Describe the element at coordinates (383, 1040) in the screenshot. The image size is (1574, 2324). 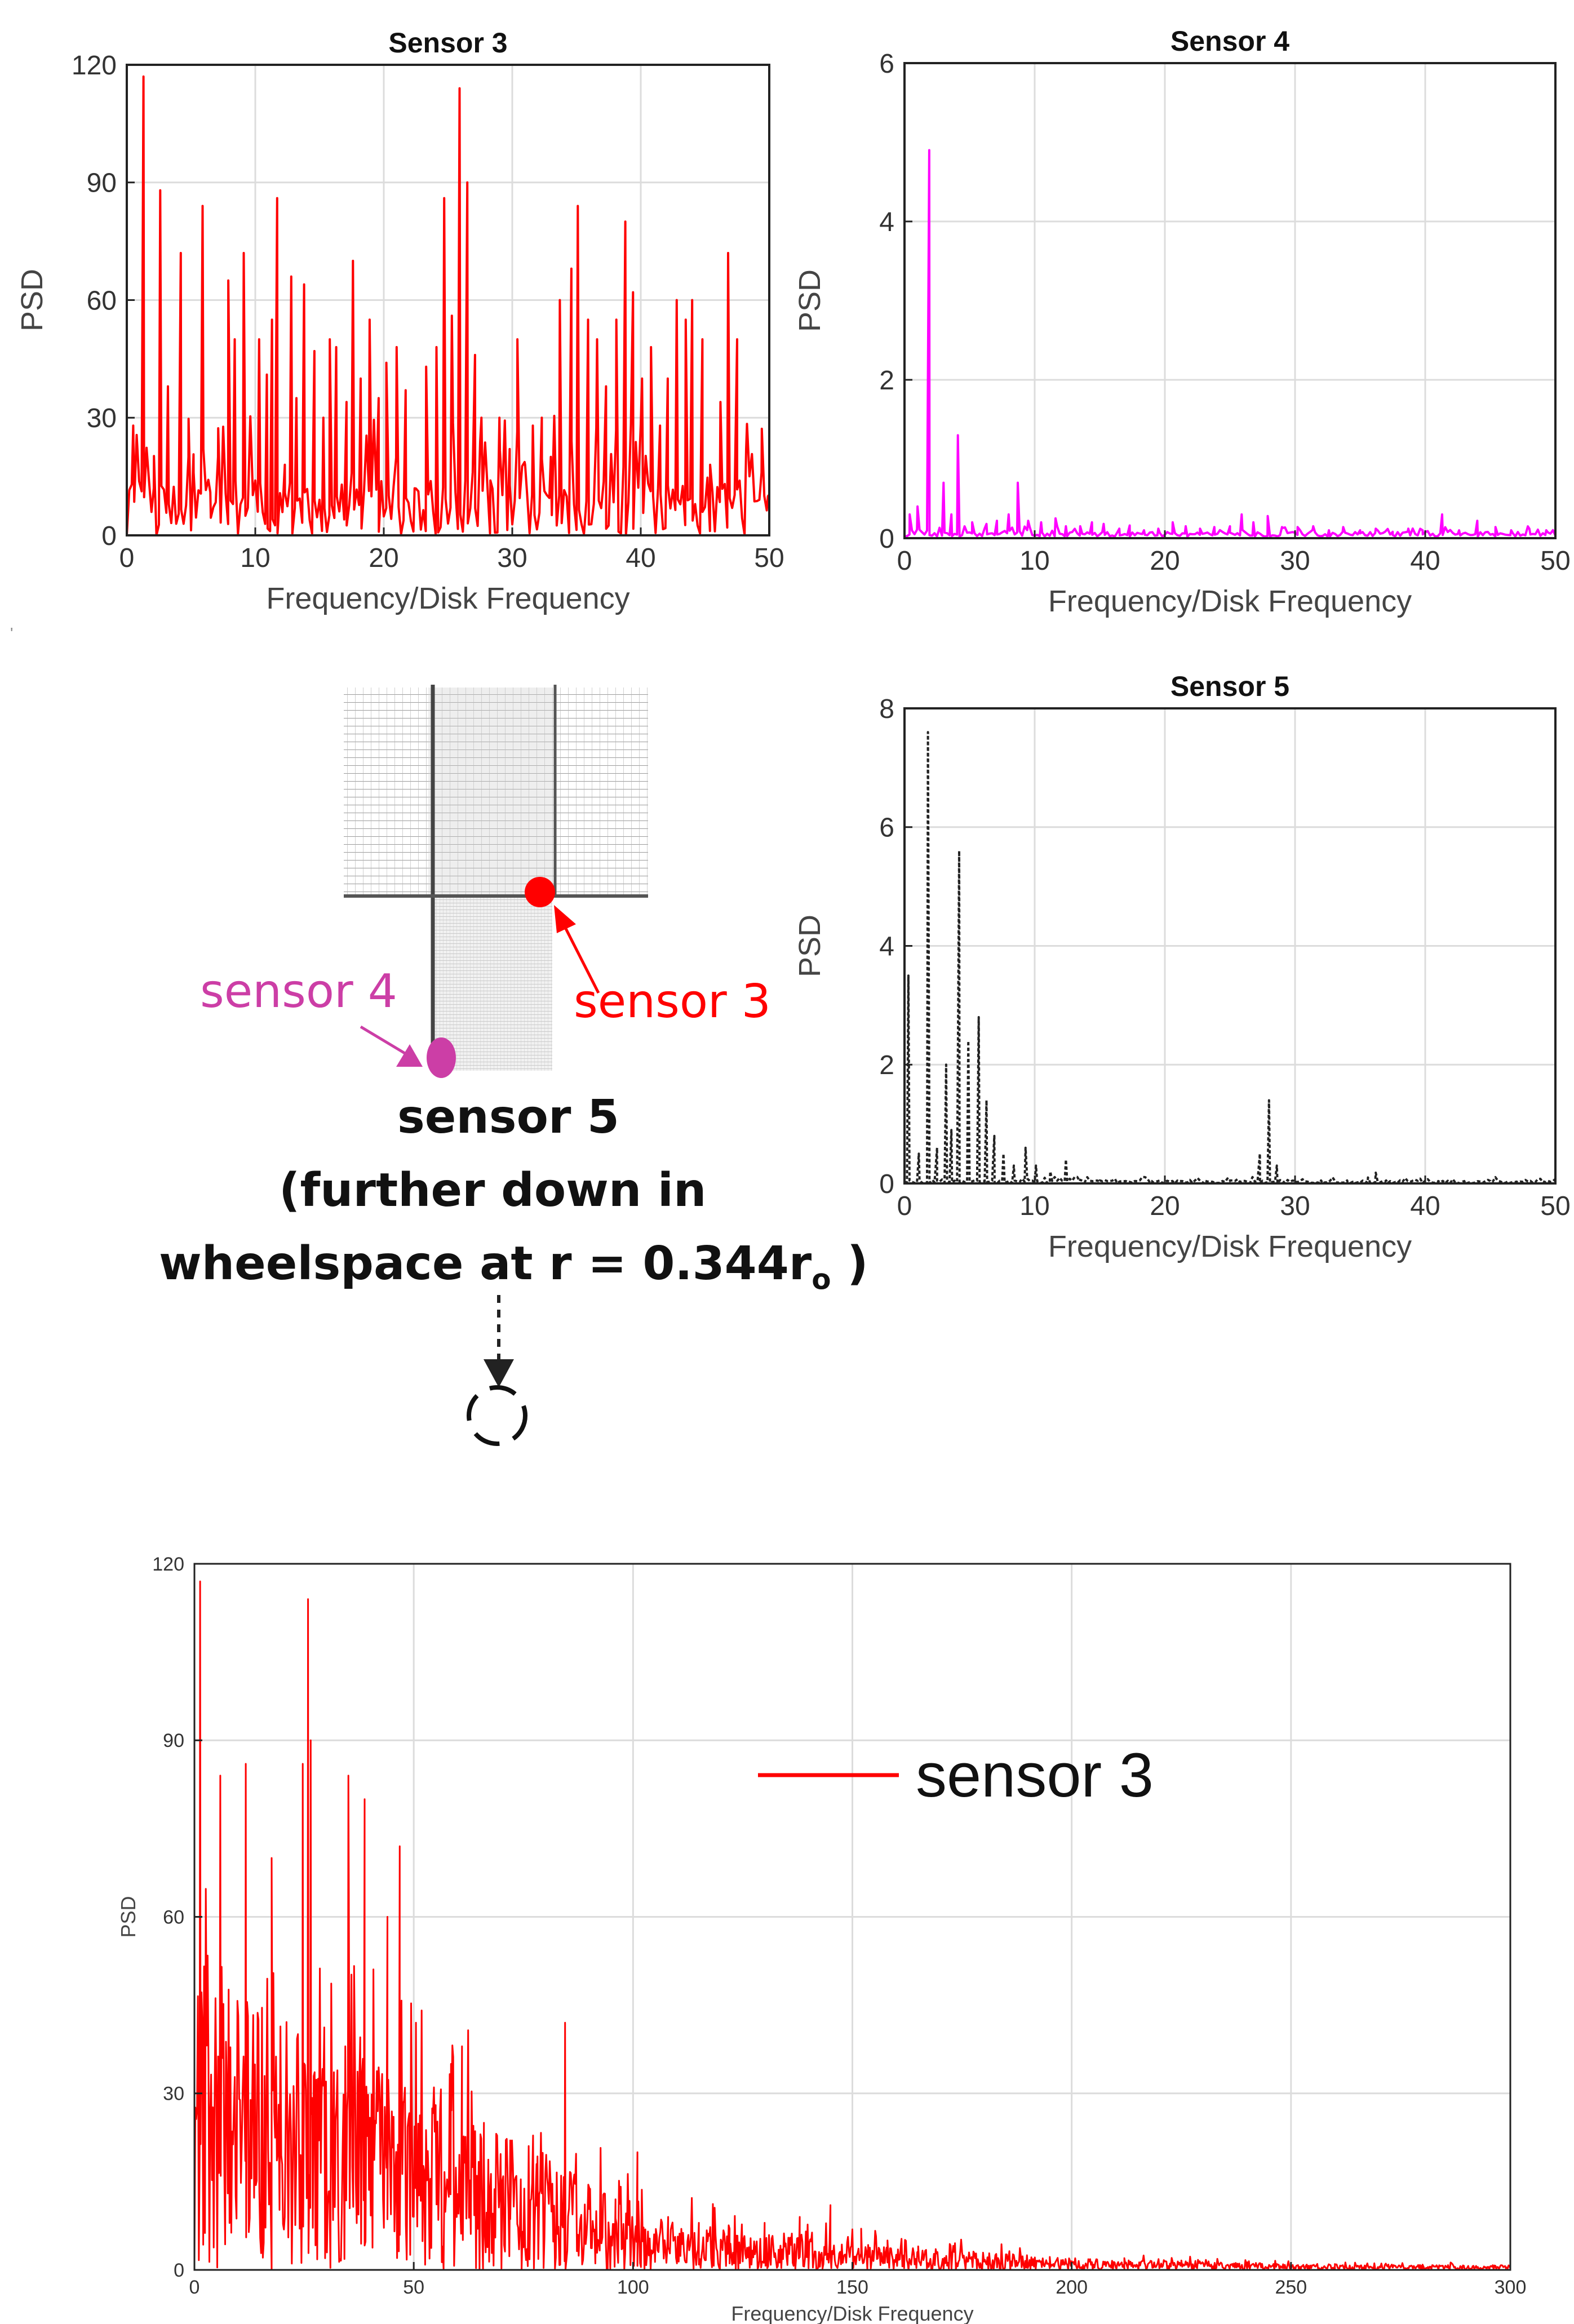
I see `sensor4-arrow` at that location.